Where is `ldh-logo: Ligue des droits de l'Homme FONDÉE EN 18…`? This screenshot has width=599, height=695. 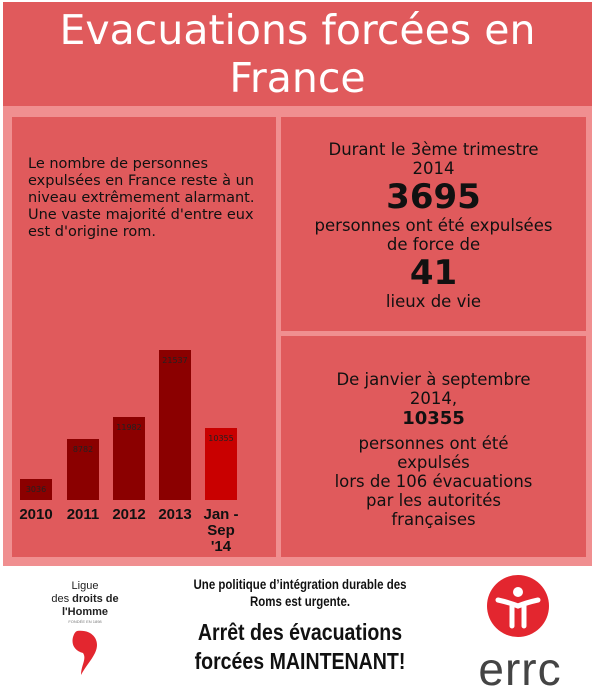 ldh-logo: Ligue des droits de l'Homme FONDÉE EN 18… is located at coordinates (85, 631).